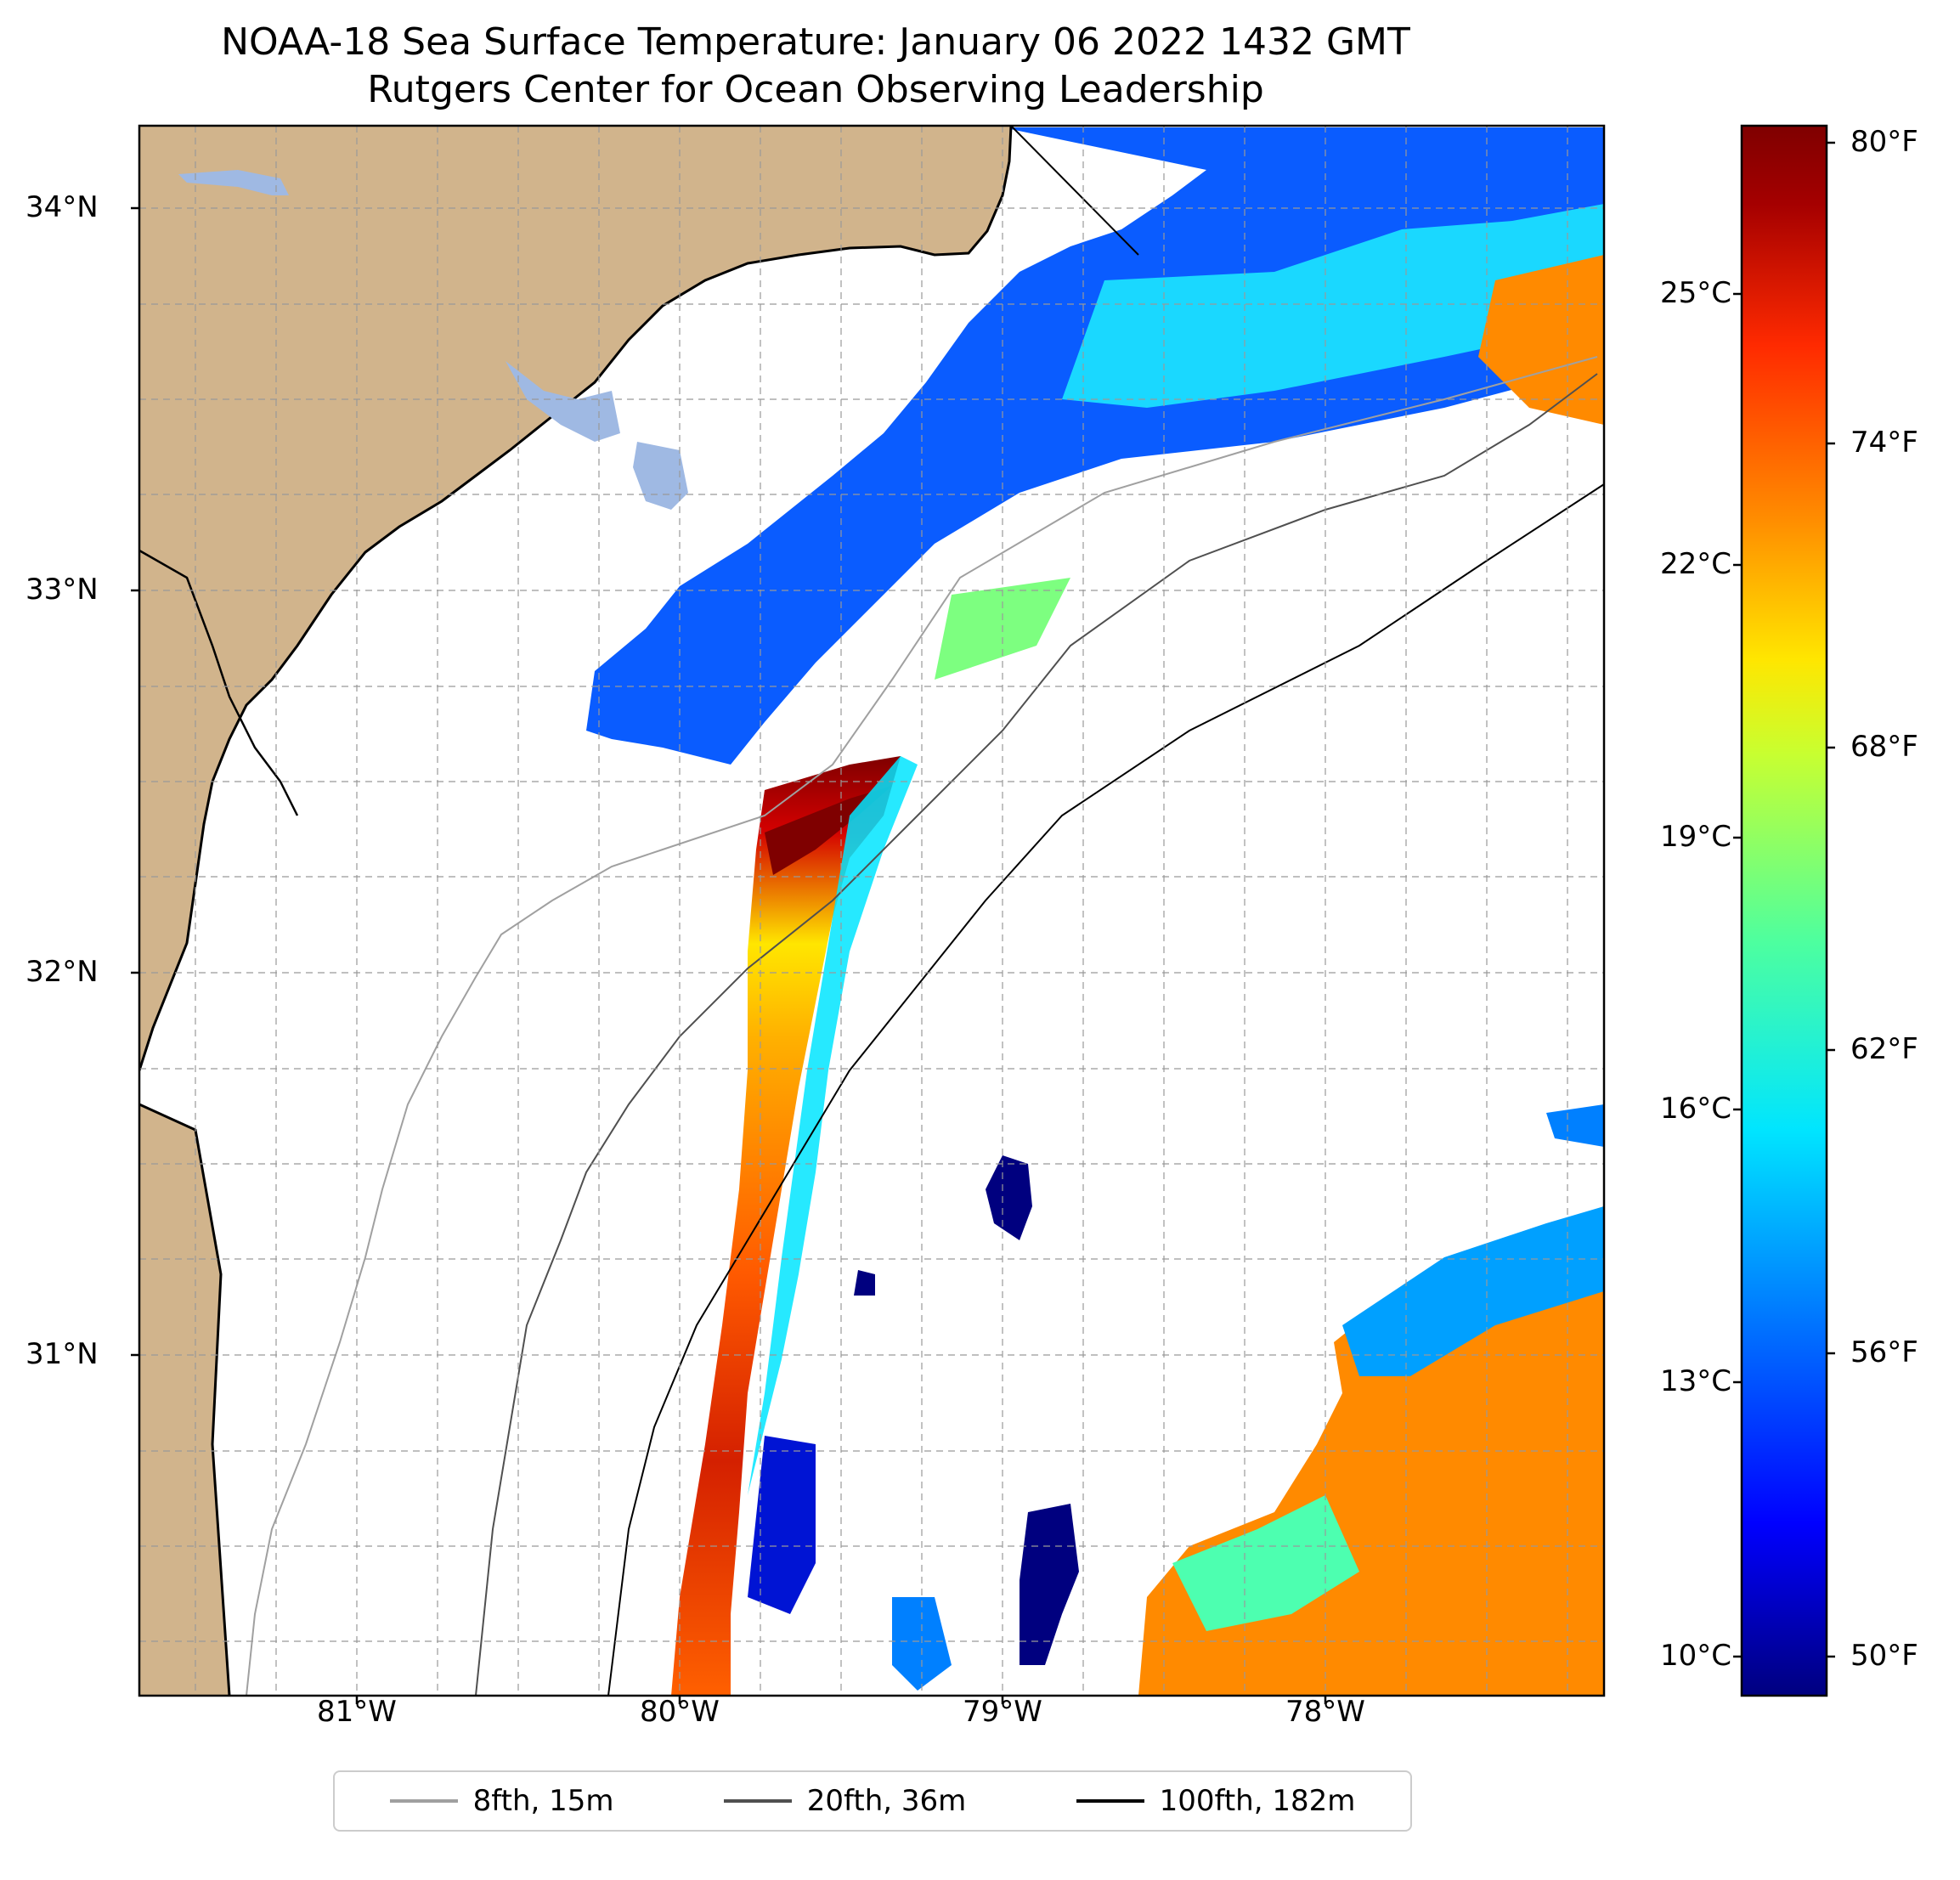  What do you see at coordinates (1695, 837) in the screenshot?
I see `colorbar-label-c-19: 19°C` at bounding box center [1695, 837].